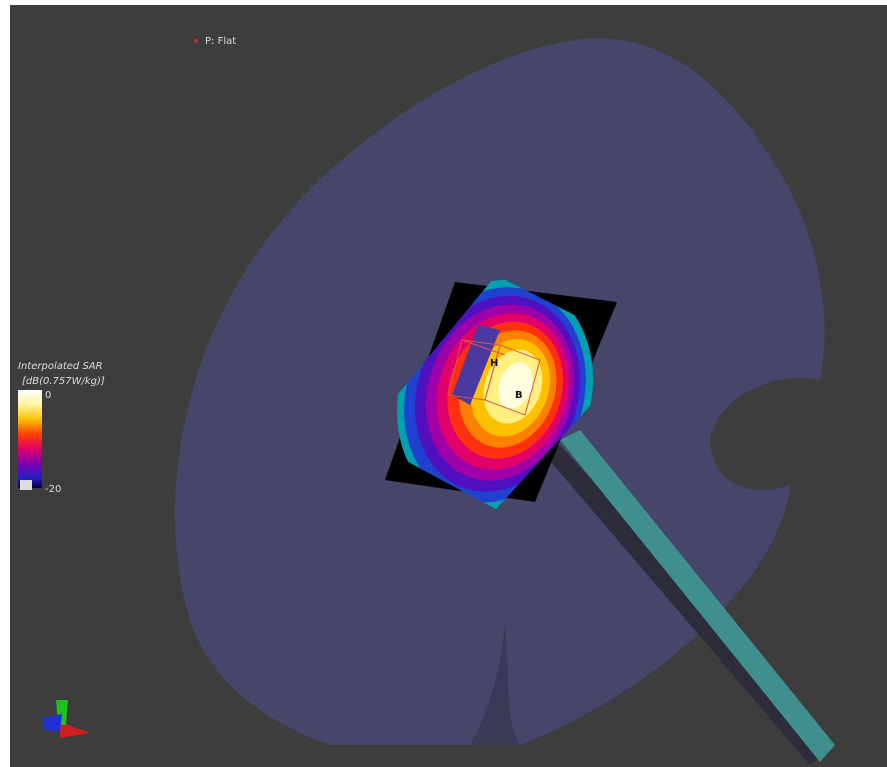 The width and height of the screenshot is (887, 767). What do you see at coordinates (26, 485) in the screenshot?
I see `colorbar-button` at bounding box center [26, 485].